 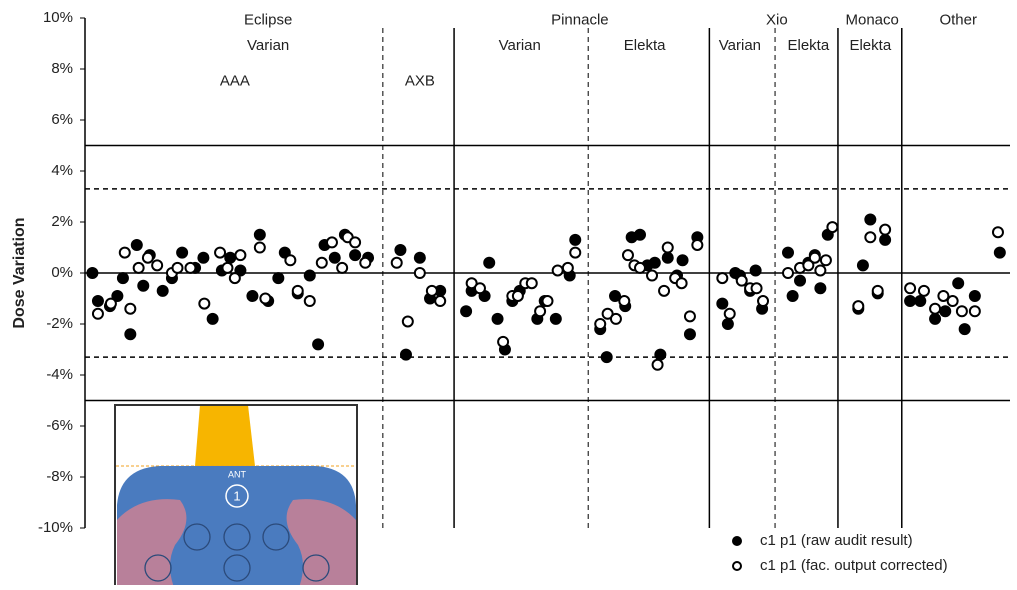 What do you see at coordinates (62, 119) in the screenshot?
I see `y-tick-label: 6%` at bounding box center [62, 119].